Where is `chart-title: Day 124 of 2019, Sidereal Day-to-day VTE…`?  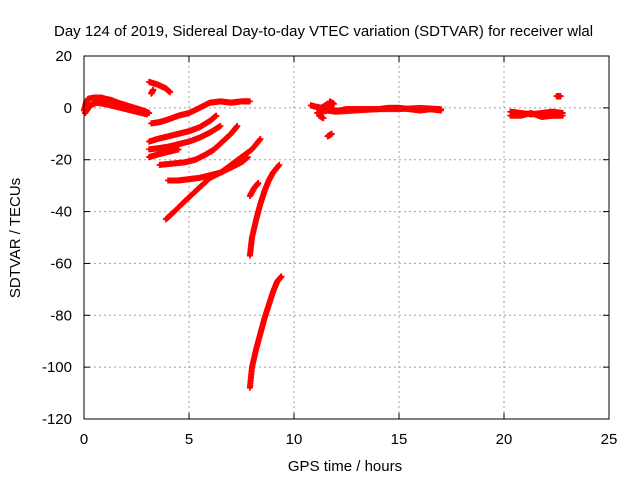 chart-title: Day 124 of 2019, Sidereal Day-to-day VTE… is located at coordinates (323, 31).